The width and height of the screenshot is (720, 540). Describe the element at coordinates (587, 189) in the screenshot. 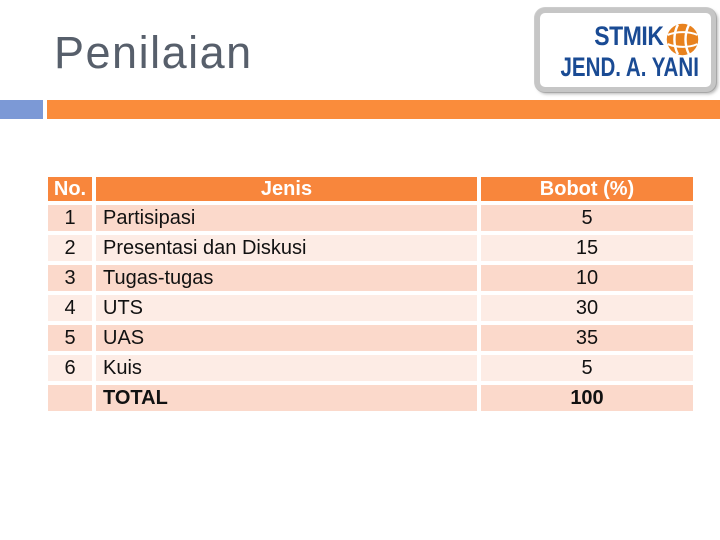

I see `column-header-bobot: Bobot (%)` at that location.